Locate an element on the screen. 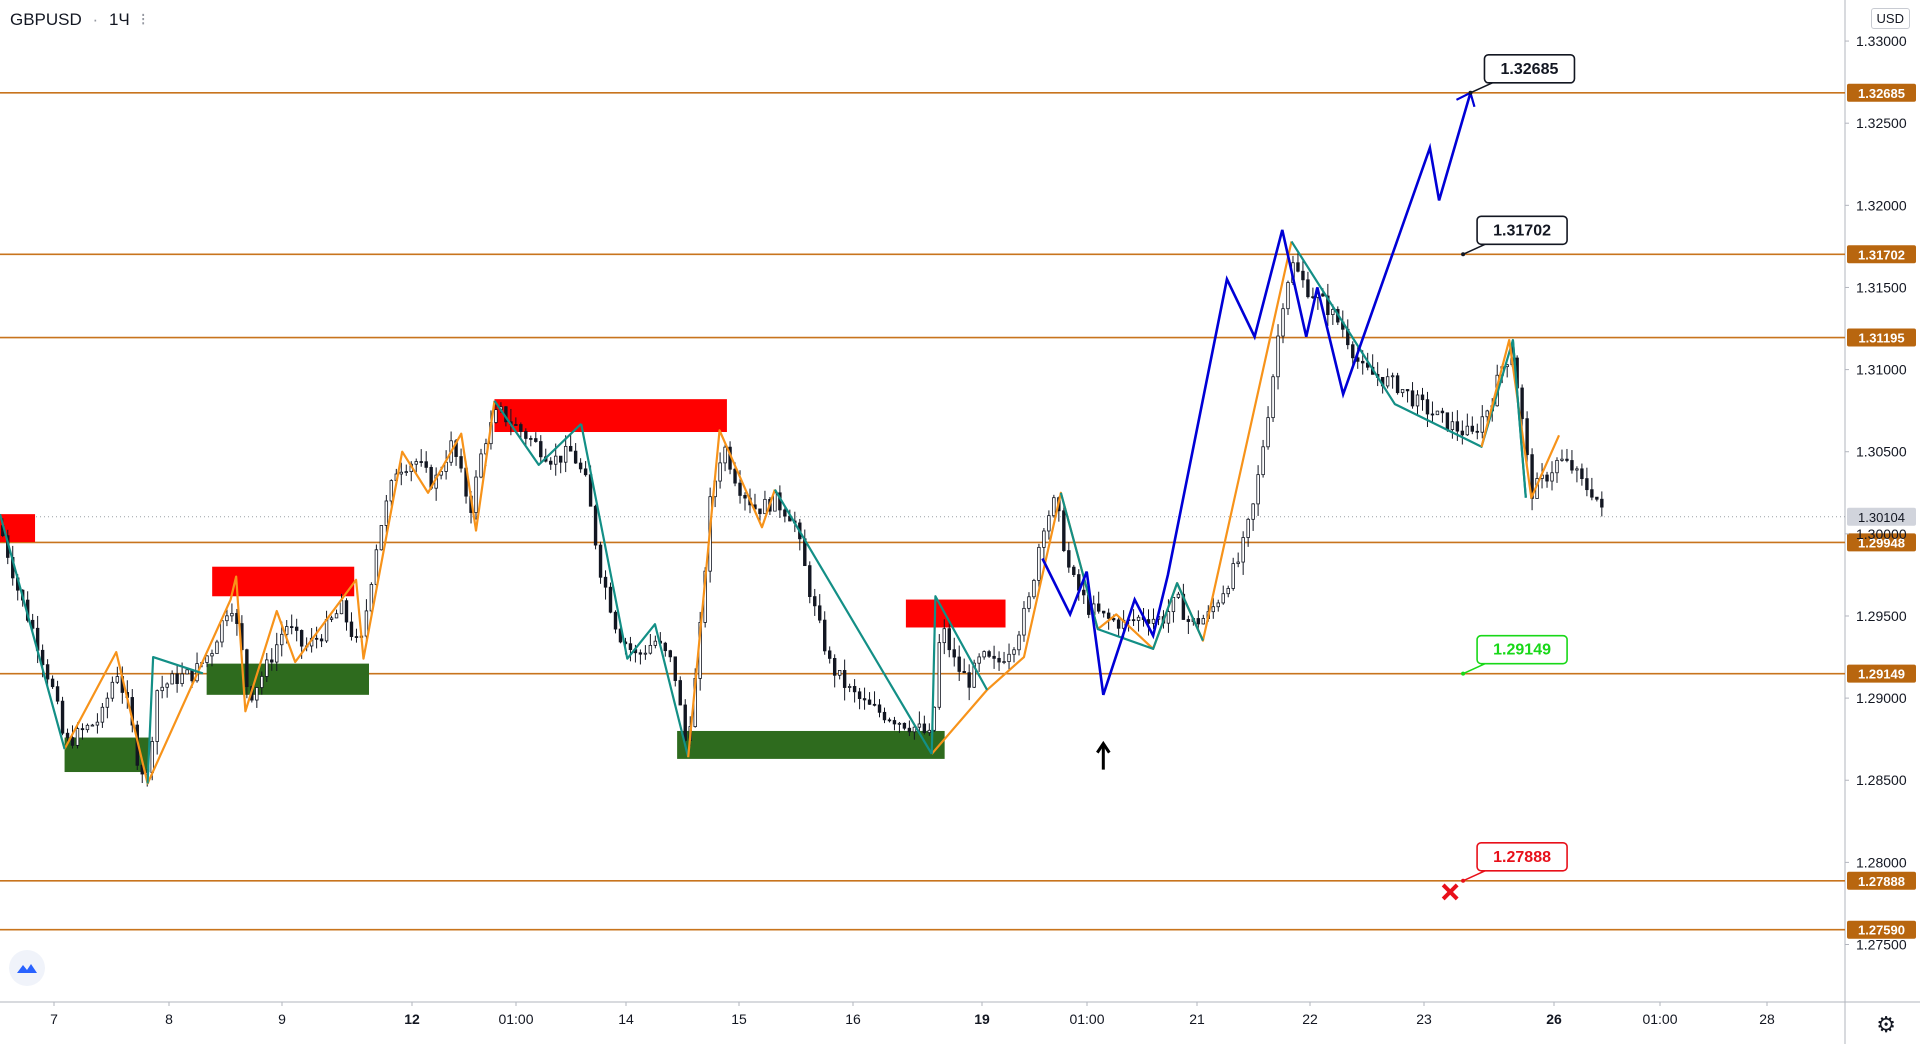 Image resolution: width=1920 pixels, height=1049 pixels. currency-badge: USD is located at coordinates (1890, 18).